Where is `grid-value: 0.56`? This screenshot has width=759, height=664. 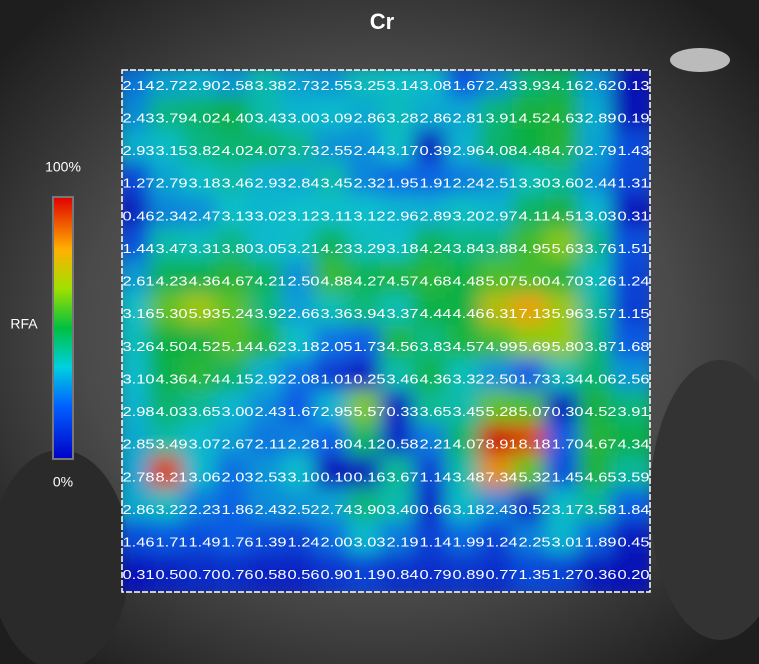 grid-value: 0.56 is located at coordinates (304, 574).